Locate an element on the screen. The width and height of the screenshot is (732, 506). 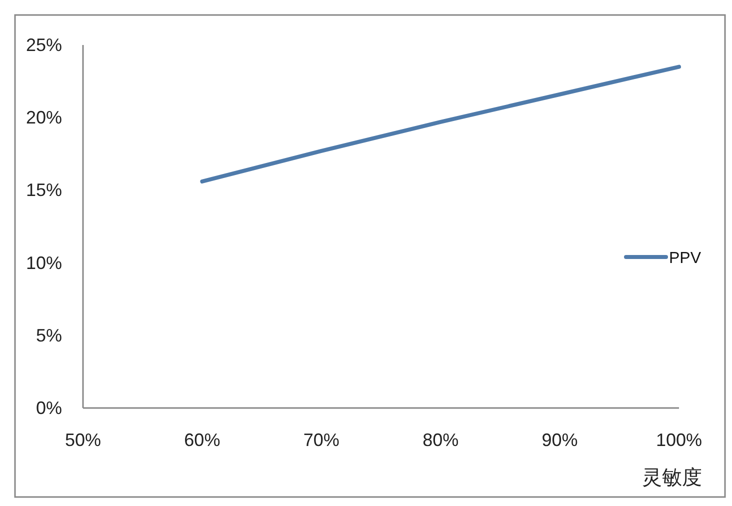
y-tick-label: 25% is located at coordinates (44, 45).